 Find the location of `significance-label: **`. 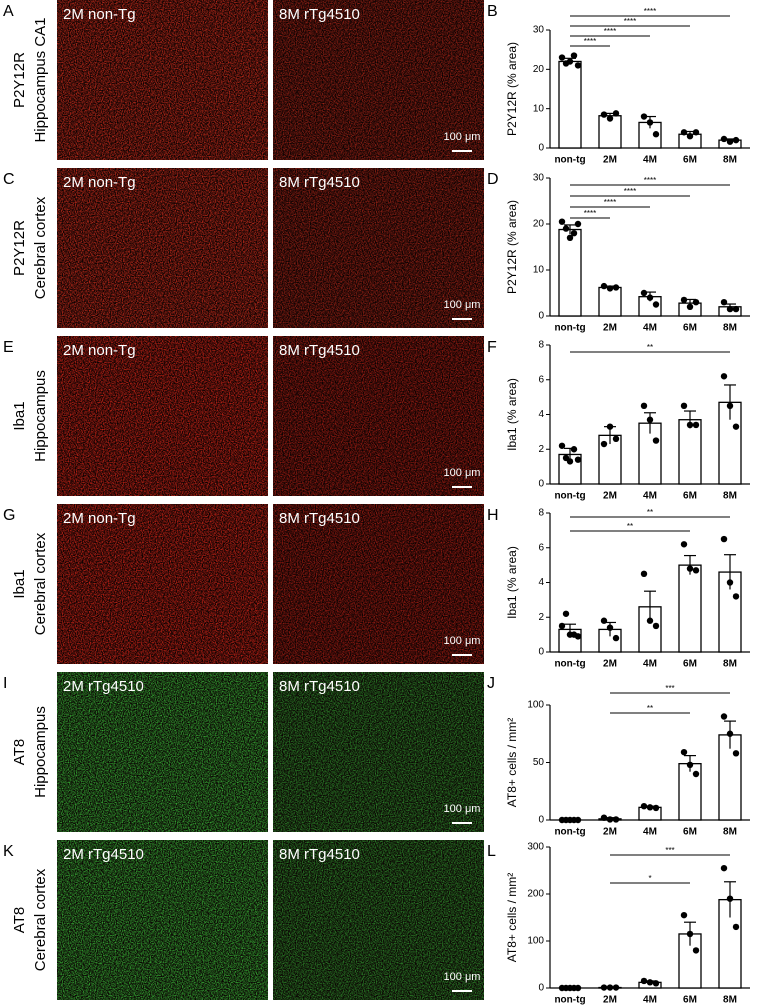

significance-label: ** is located at coordinates (630, 526).